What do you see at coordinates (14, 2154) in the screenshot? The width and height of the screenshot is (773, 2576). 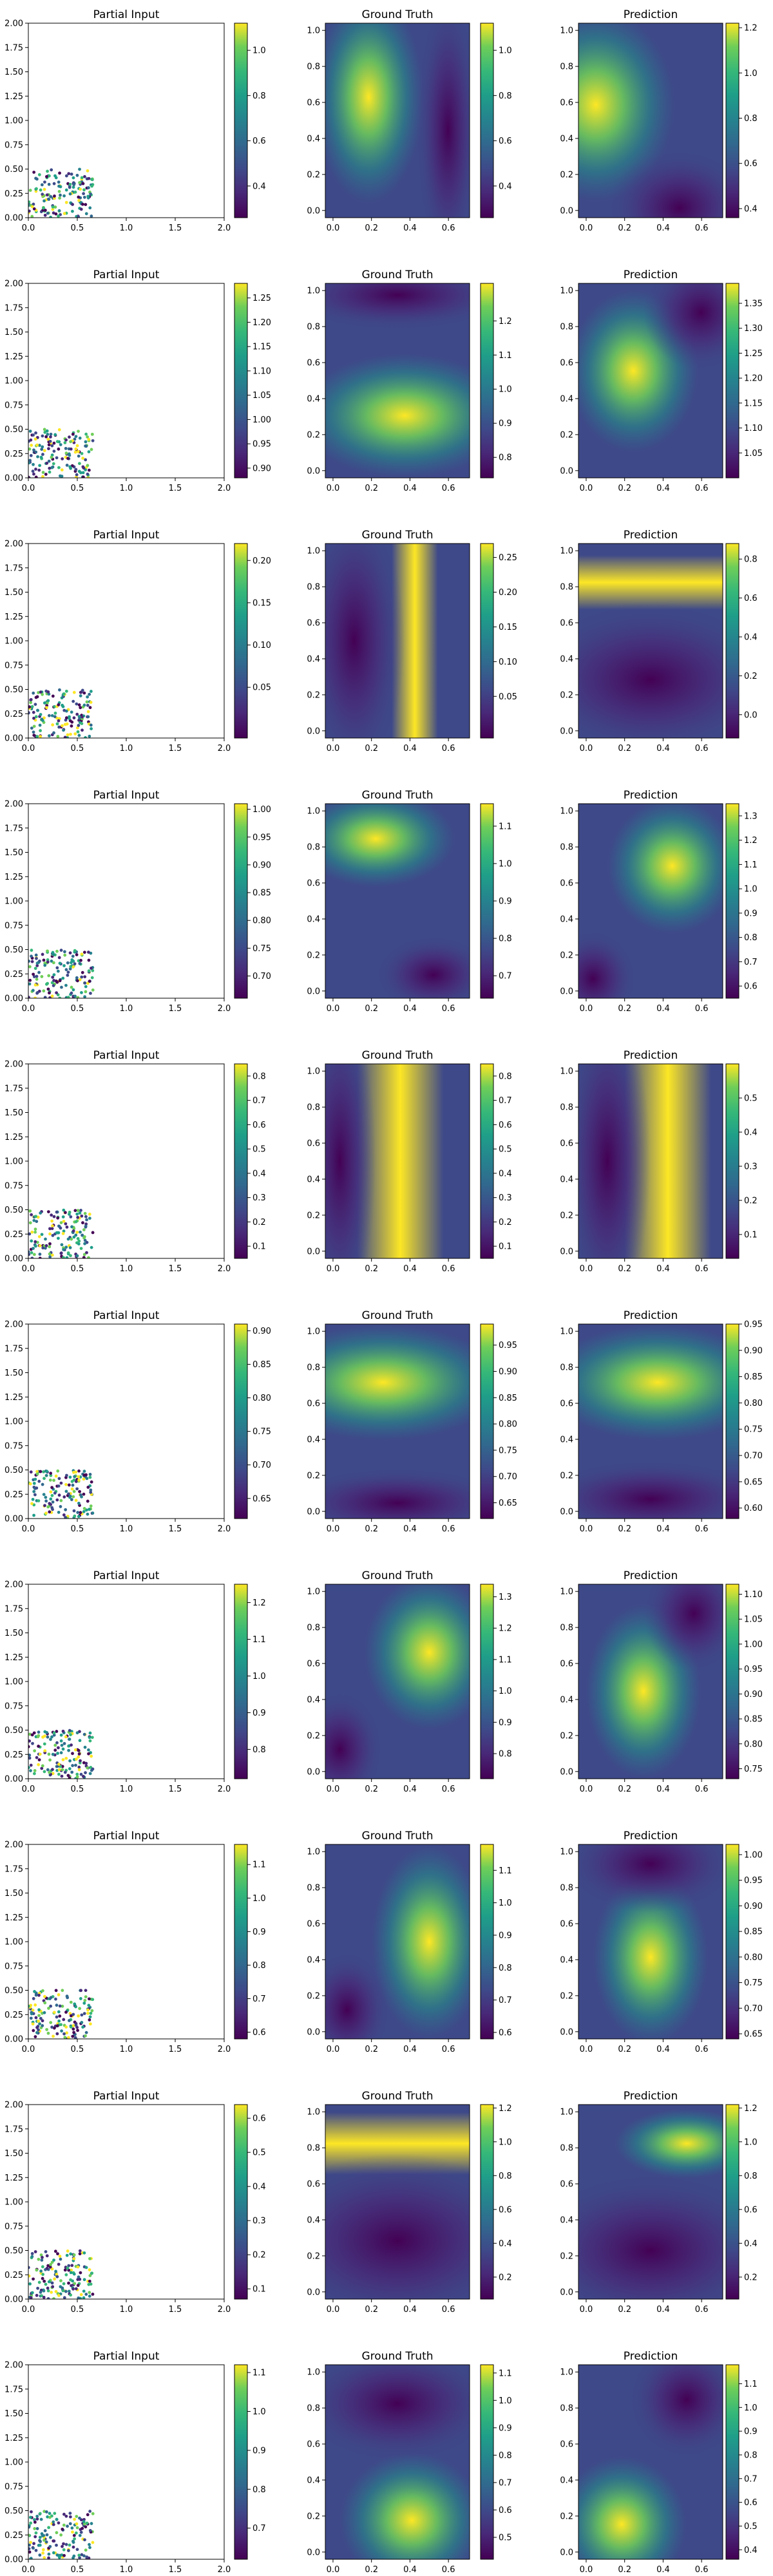 I see `y-tick-label: 1.50` at bounding box center [14, 2154].